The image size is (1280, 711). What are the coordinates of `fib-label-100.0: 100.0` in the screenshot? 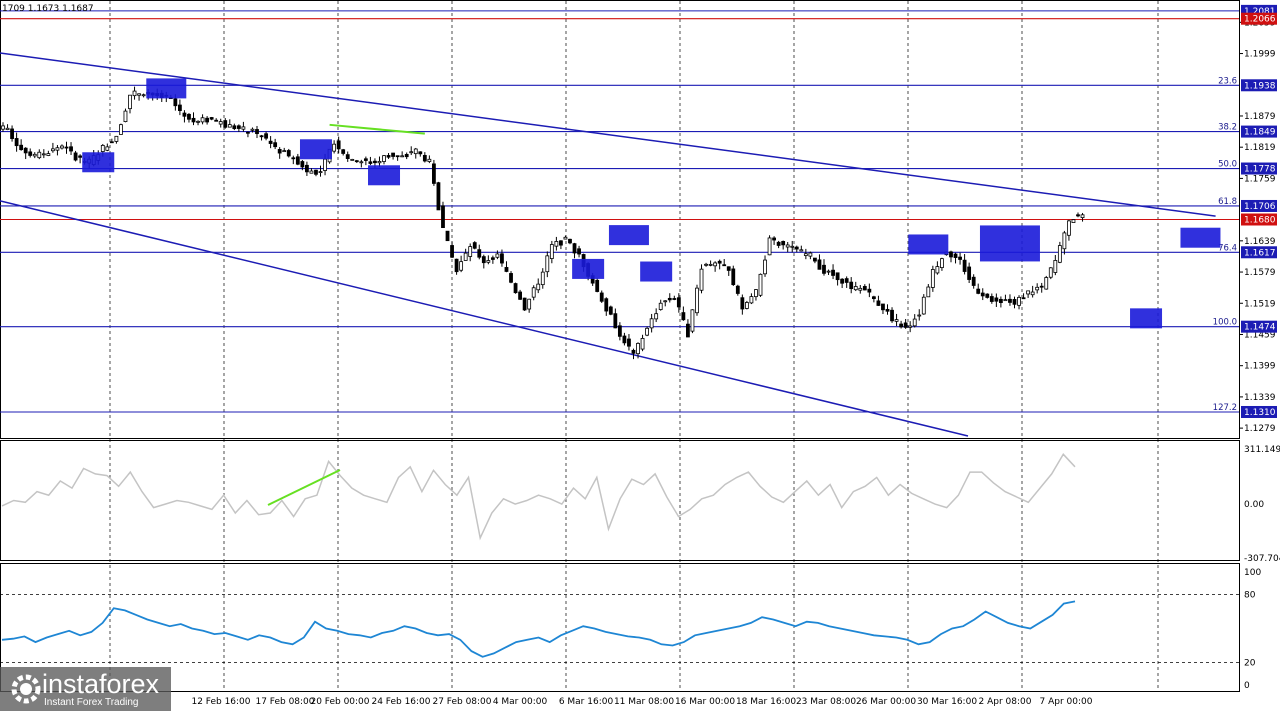 It's located at (1225, 323).